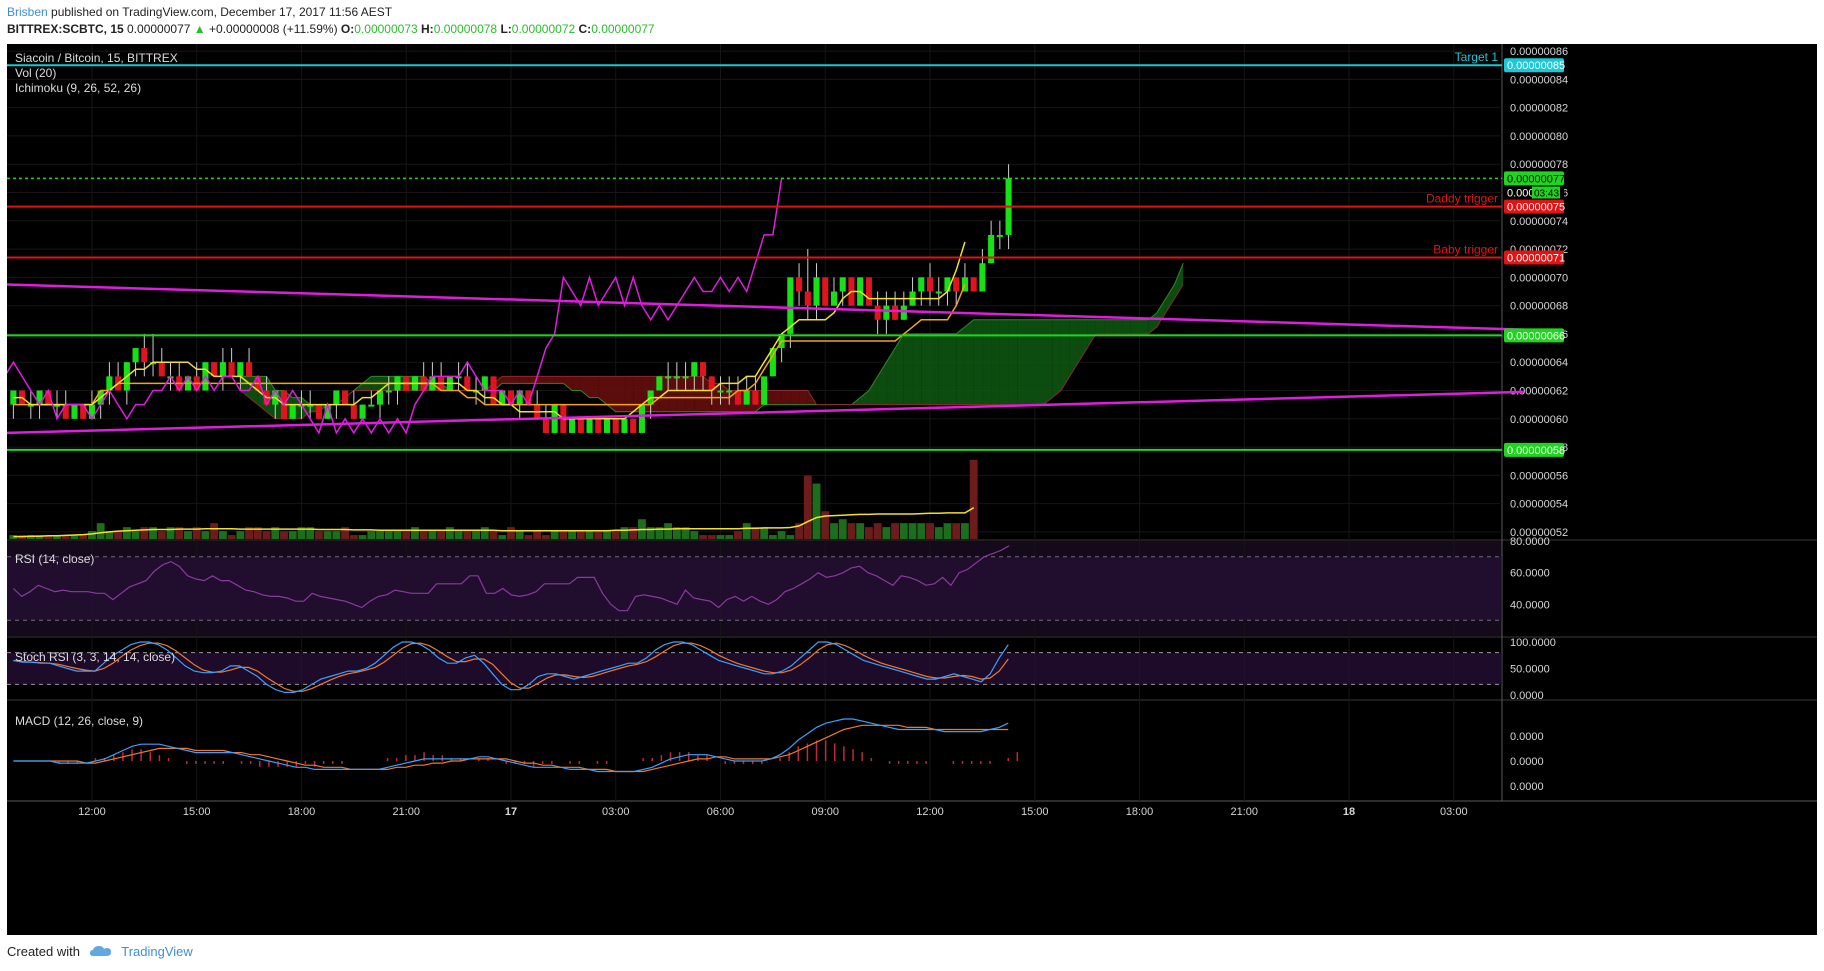 The height and width of the screenshot is (971, 1824). Describe the element at coordinates (1527, 737) in the screenshot. I see `macd-tick-label: 0.0000` at that location.